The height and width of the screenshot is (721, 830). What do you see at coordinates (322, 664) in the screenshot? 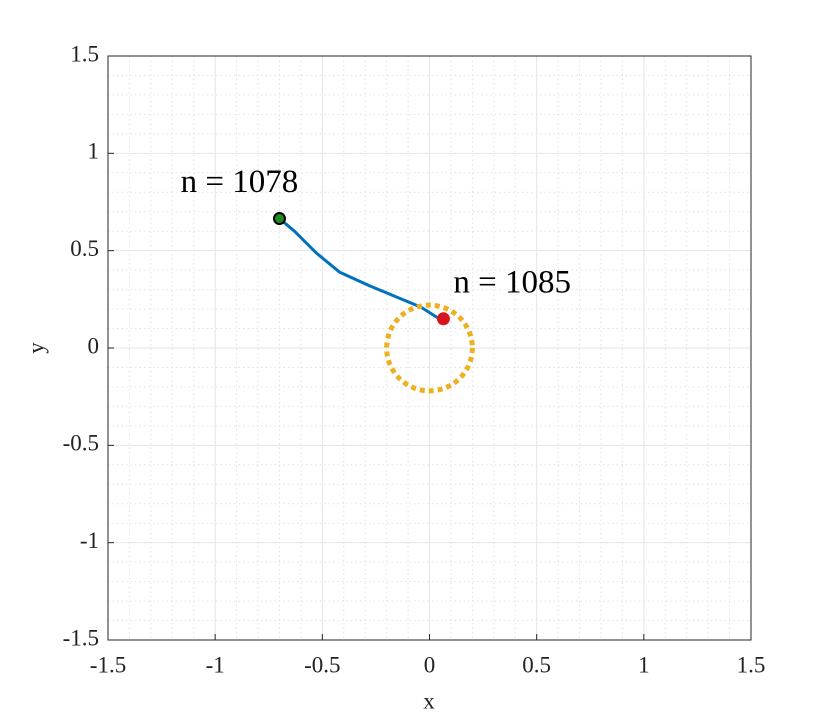
I see `x-tick-label: -0.5` at bounding box center [322, 664].